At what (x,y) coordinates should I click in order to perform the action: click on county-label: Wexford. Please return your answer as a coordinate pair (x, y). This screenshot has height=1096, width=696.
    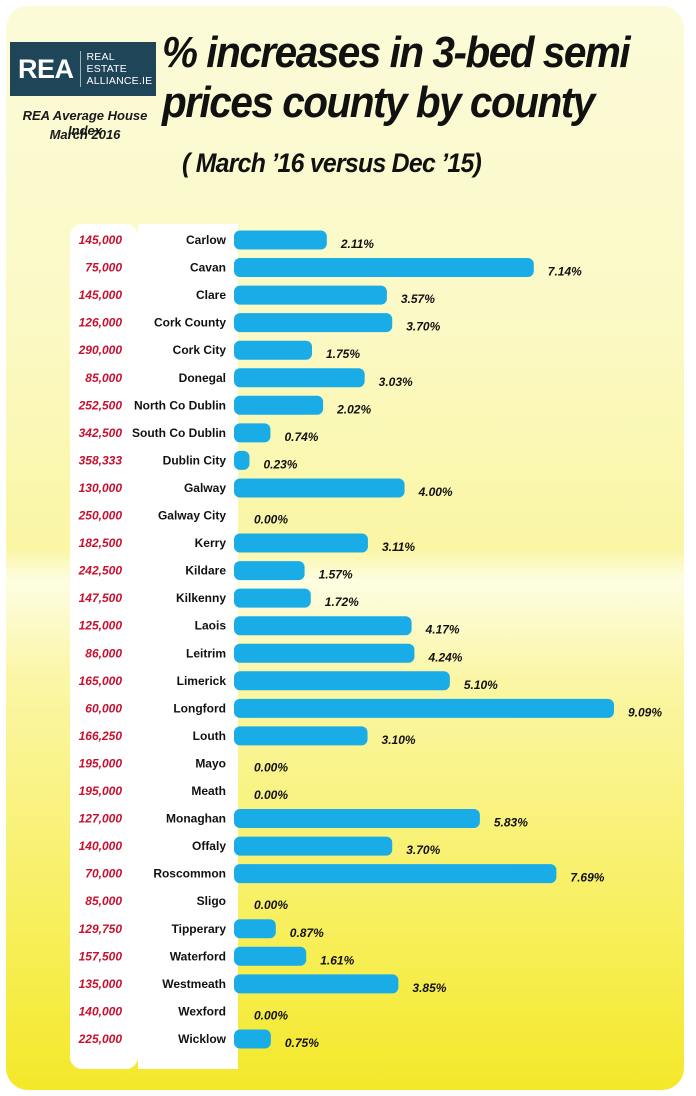
    Looking at the image, I should click on (202, 1011).